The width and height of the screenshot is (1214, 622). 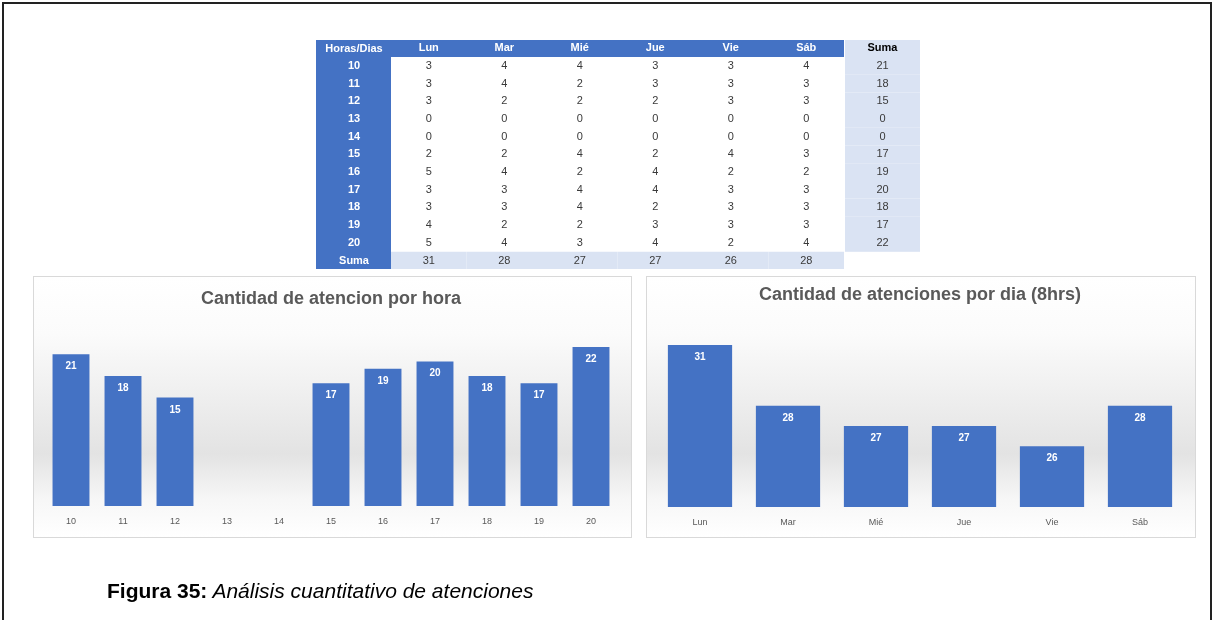 I want to click on y-tick-label: 18, so click(x=354, y=206).